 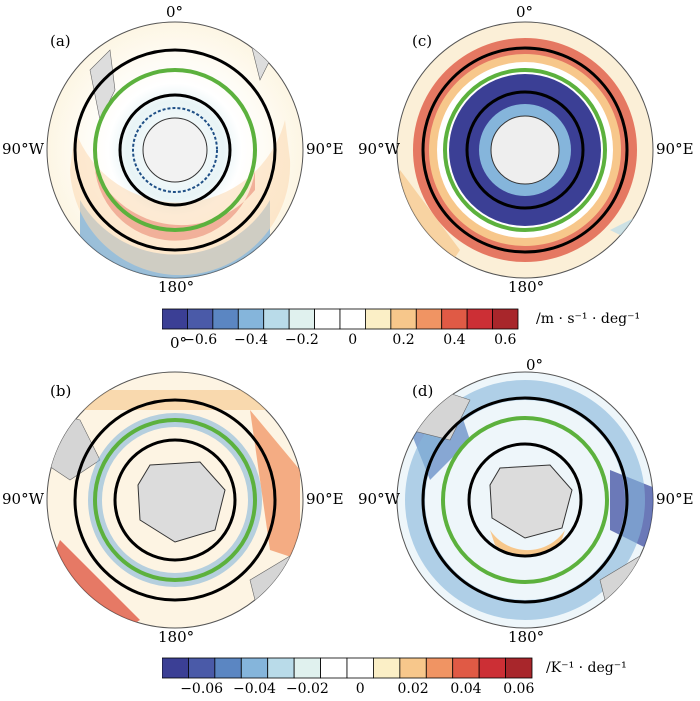 What do you see at coordinates (466, 689) in the screenshot?
I see `colorbar-tick-label: 0.04` at bounding box center [466, 689].